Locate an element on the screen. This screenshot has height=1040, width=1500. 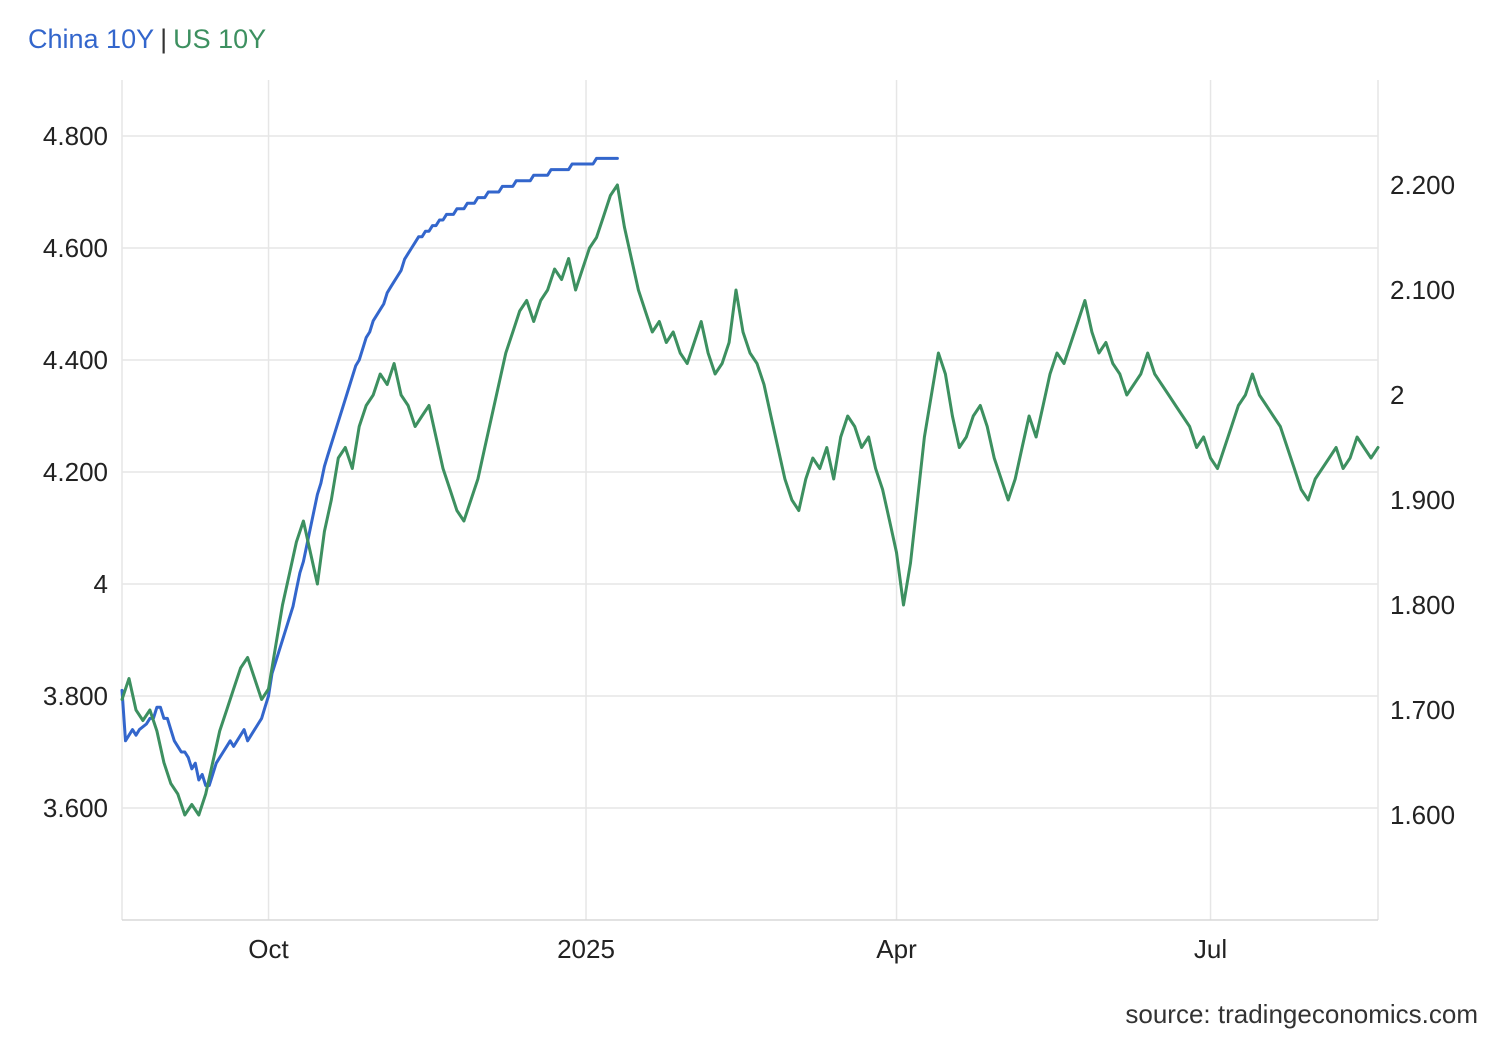
x-tick-label: Jul is located at coordinates (1210, 949).